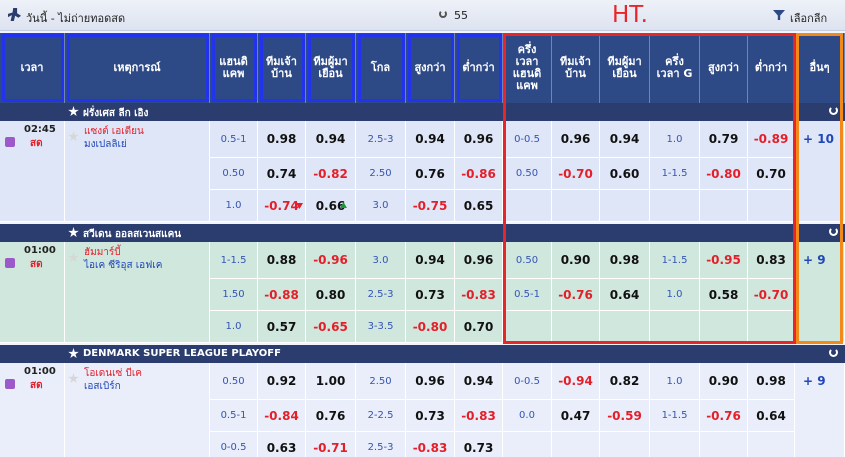 This screenshot has height=457, width=845. I want to click on home-team: แซงต์ เอเตียน, so click(114, 131).